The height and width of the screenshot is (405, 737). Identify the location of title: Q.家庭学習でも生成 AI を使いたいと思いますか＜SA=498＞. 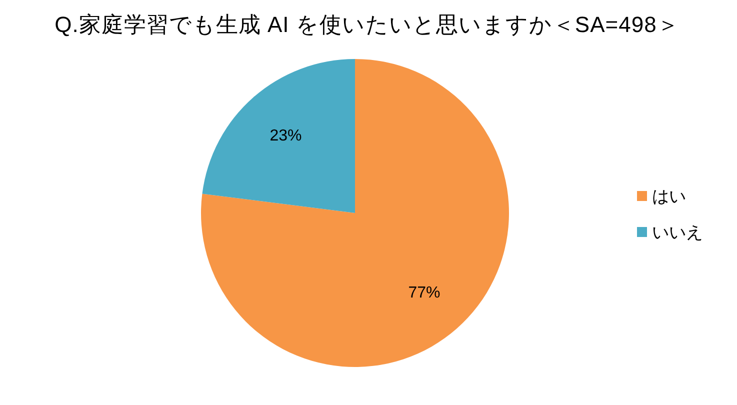
(367, 24).